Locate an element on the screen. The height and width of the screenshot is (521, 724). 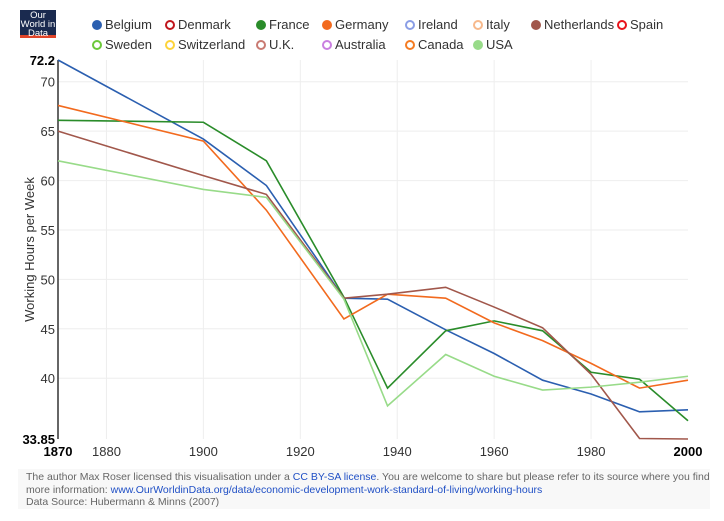
y-axis-label: Working Hours per Week is located at coordinates (29, 249).